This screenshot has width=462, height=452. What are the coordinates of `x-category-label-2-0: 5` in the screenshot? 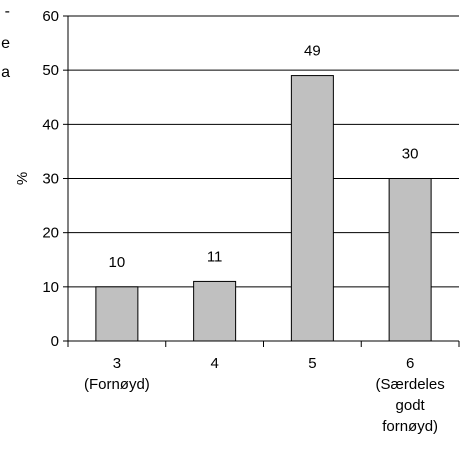 It's located at (312, 363).